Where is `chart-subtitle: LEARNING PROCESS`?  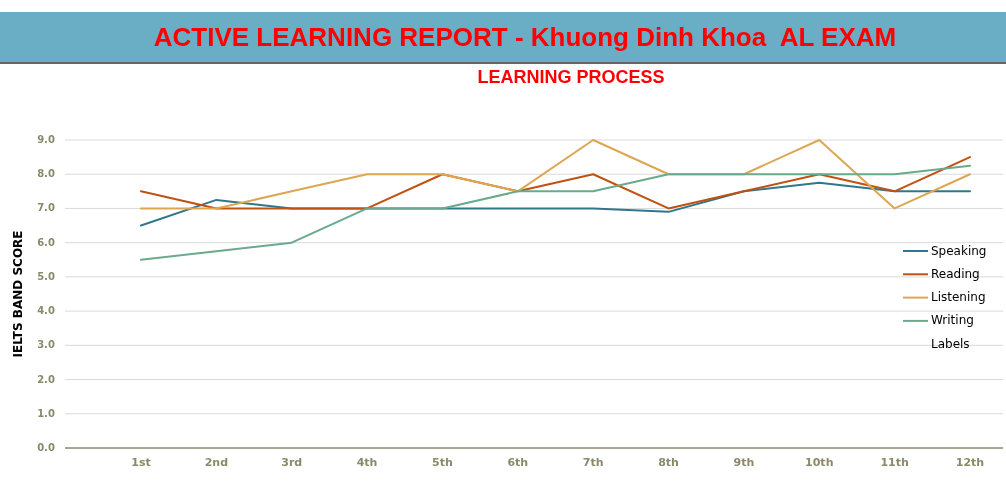
chart-subtitle: LEARNING PROCESS is located at coordinates (571, 76).